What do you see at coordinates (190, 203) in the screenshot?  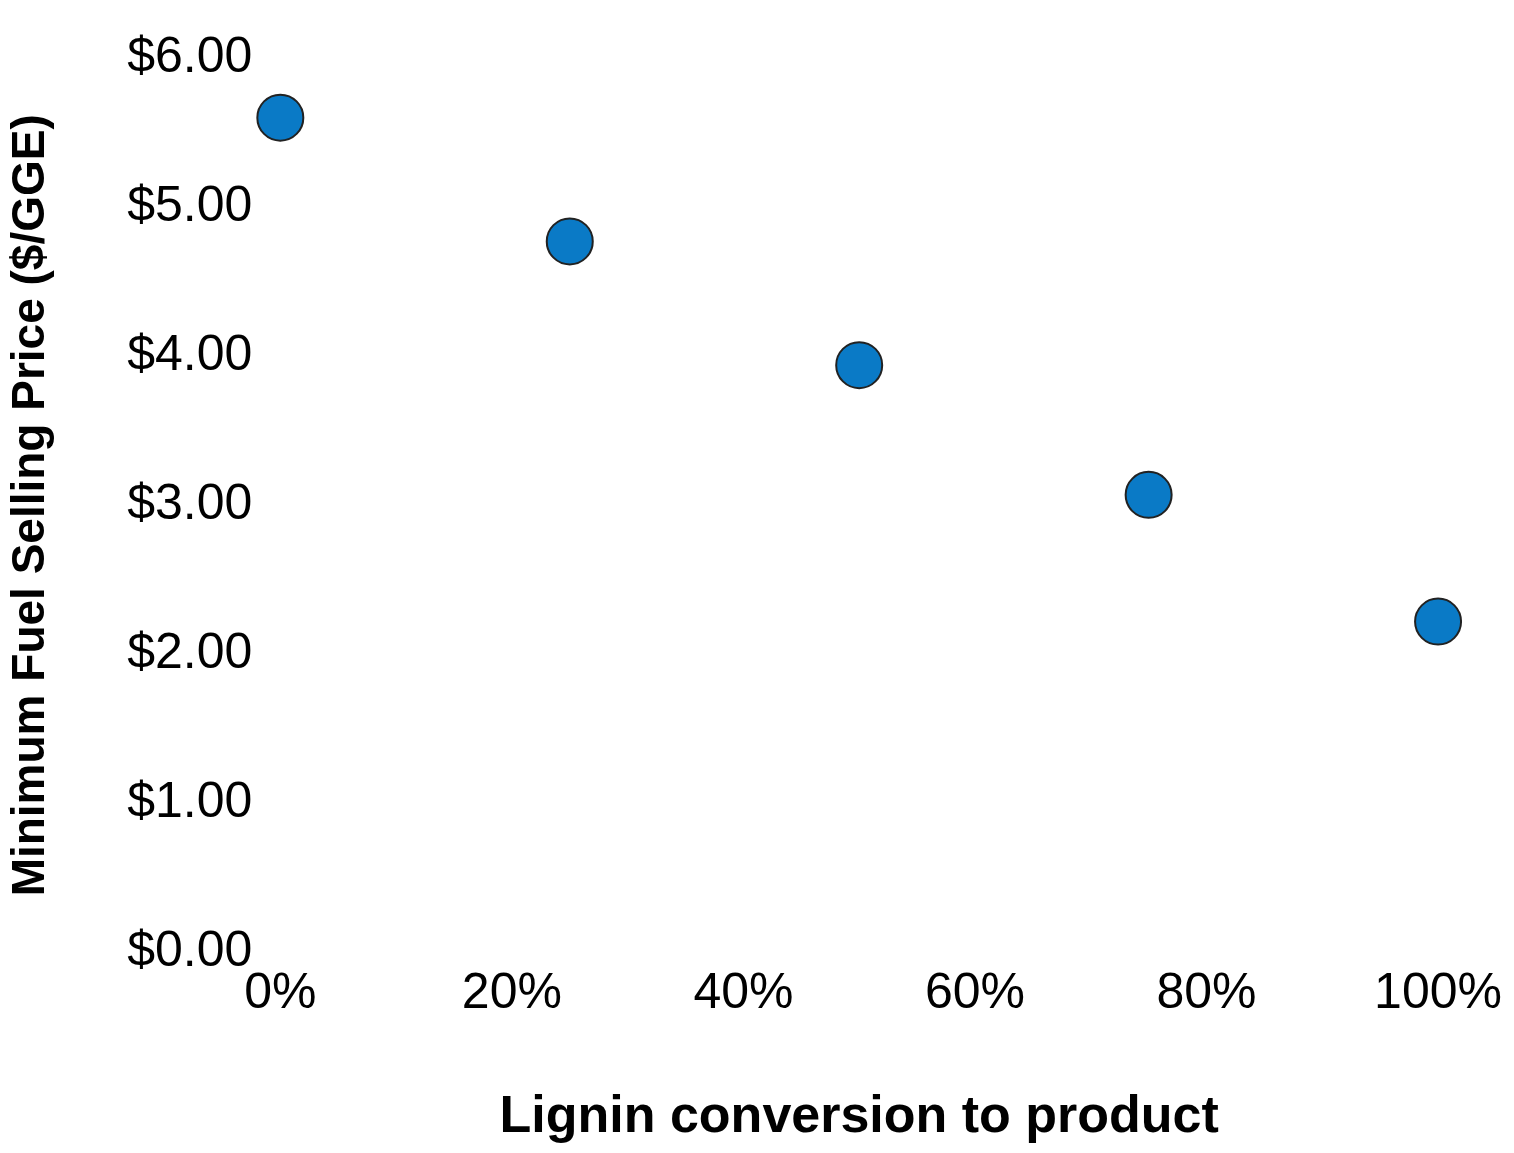 I see `y-tick-label: $5.00` at bounding box center [190, 203].